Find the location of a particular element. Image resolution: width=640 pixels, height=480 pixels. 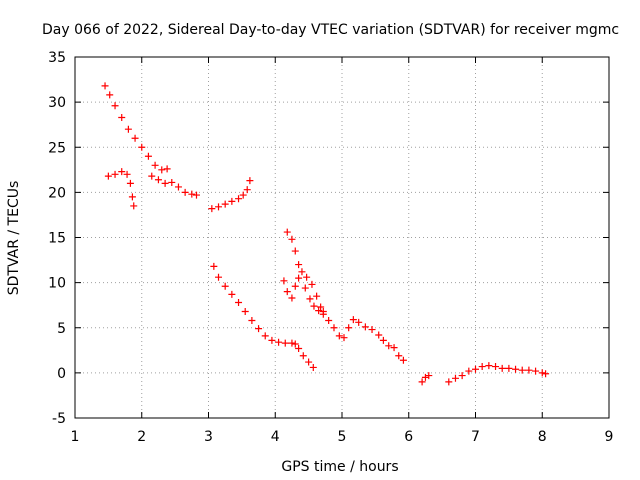

x-tick-label: 3 is located at coordinates (208, 437).